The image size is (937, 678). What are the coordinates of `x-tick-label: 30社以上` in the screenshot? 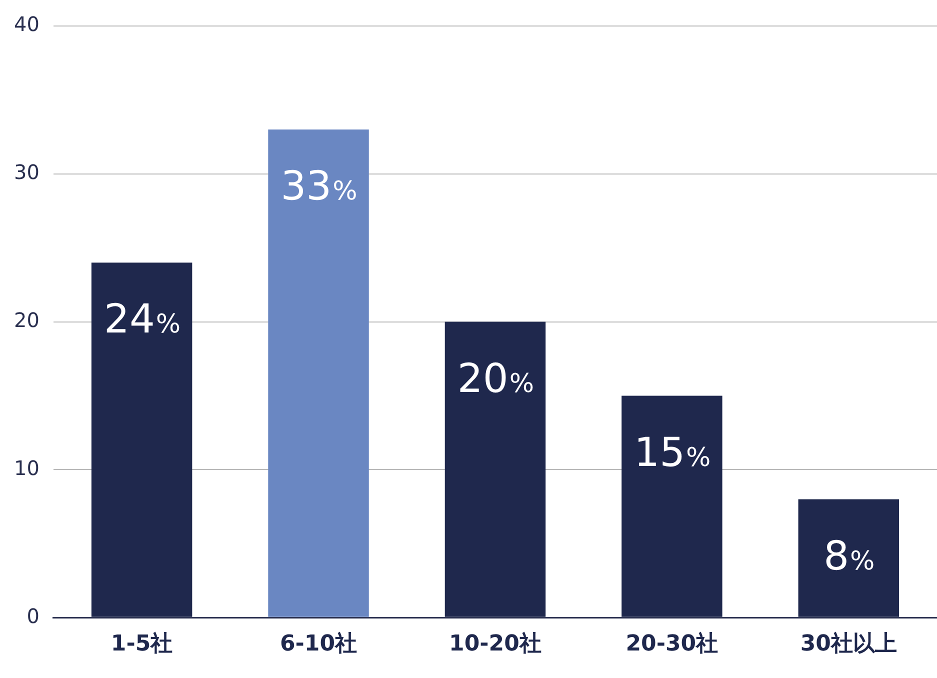 It's located at (848, 644).